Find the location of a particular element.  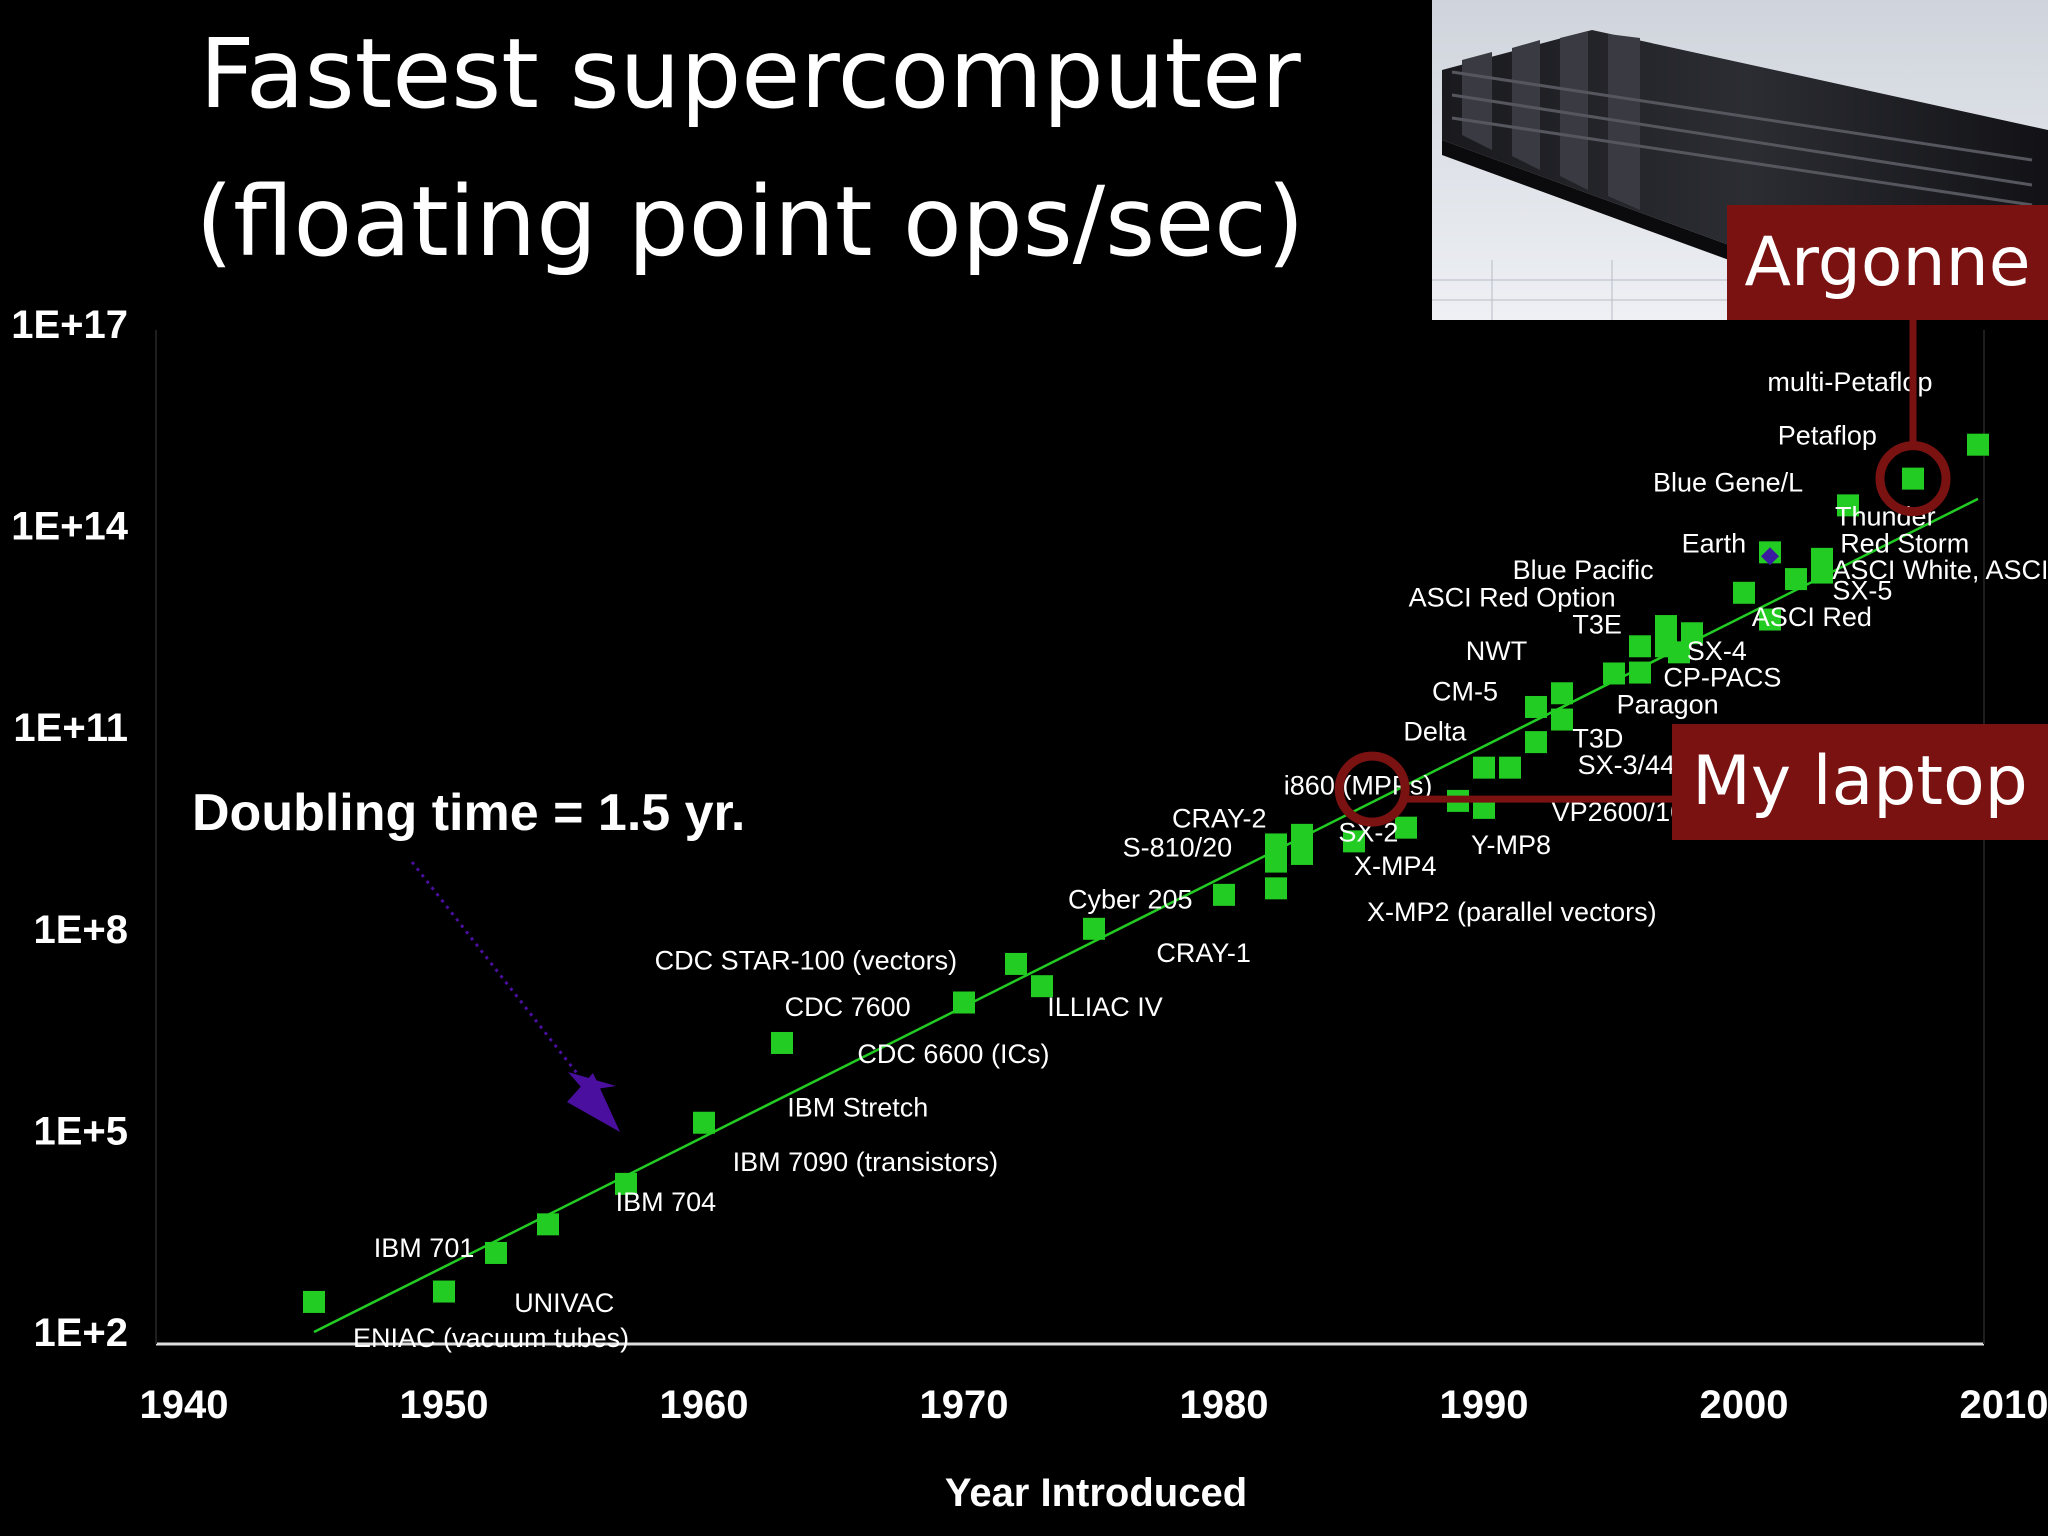

point-label: SX-4 is located at coordinates (1717, 651).